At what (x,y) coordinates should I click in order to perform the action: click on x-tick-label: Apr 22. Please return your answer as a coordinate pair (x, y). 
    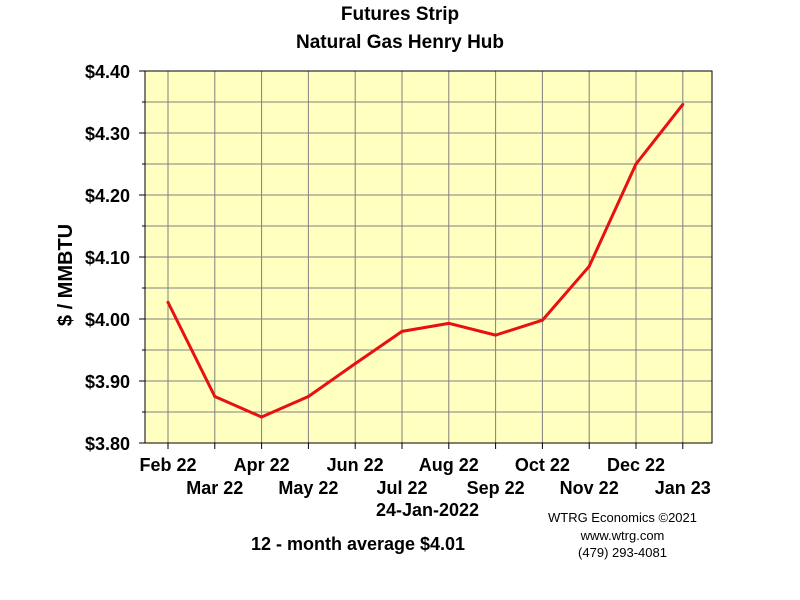
    Looking at the image, I should click on (262, 465).